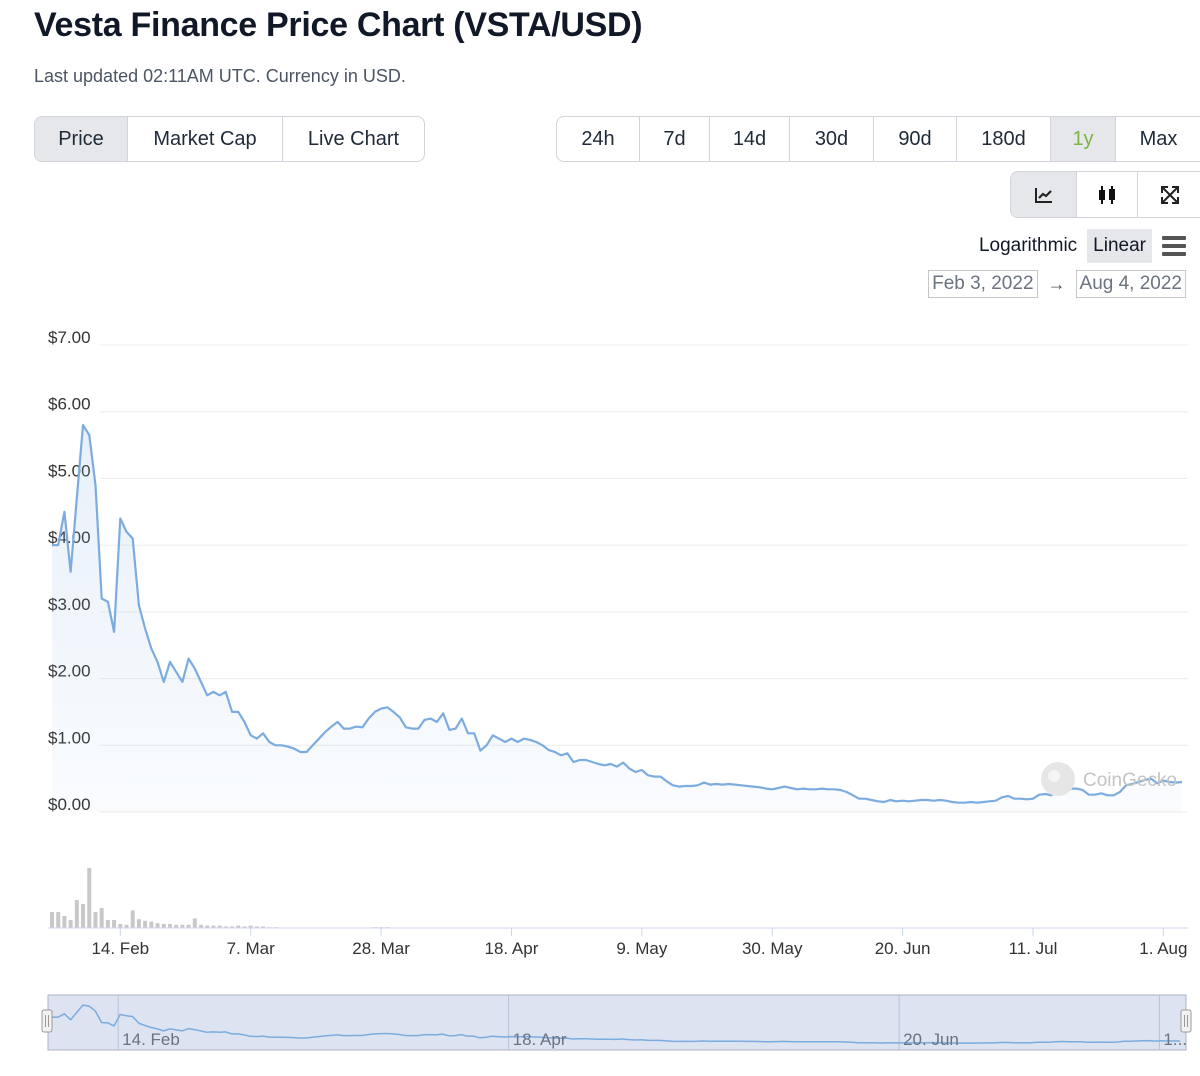 This screenshot has height=1076, width=1200. What do you see at coordinates (353, 138) in the screenshot?
I see `tab-live-chart: Live Chart` at bounding box center [353, 138].